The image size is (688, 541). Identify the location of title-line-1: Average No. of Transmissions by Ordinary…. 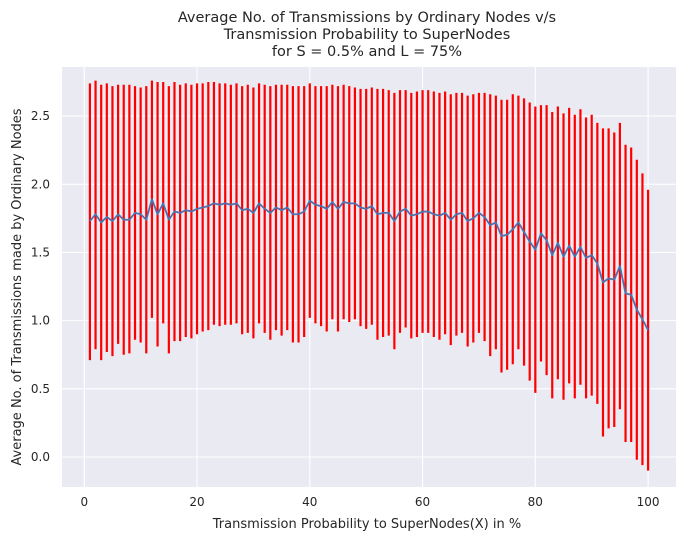
(367, 18).